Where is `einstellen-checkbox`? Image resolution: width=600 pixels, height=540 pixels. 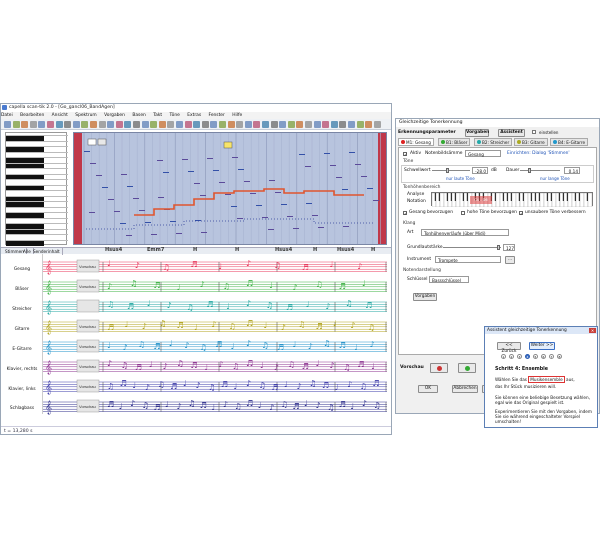
einstellen-checkbox is located at coordinates (534, 132).